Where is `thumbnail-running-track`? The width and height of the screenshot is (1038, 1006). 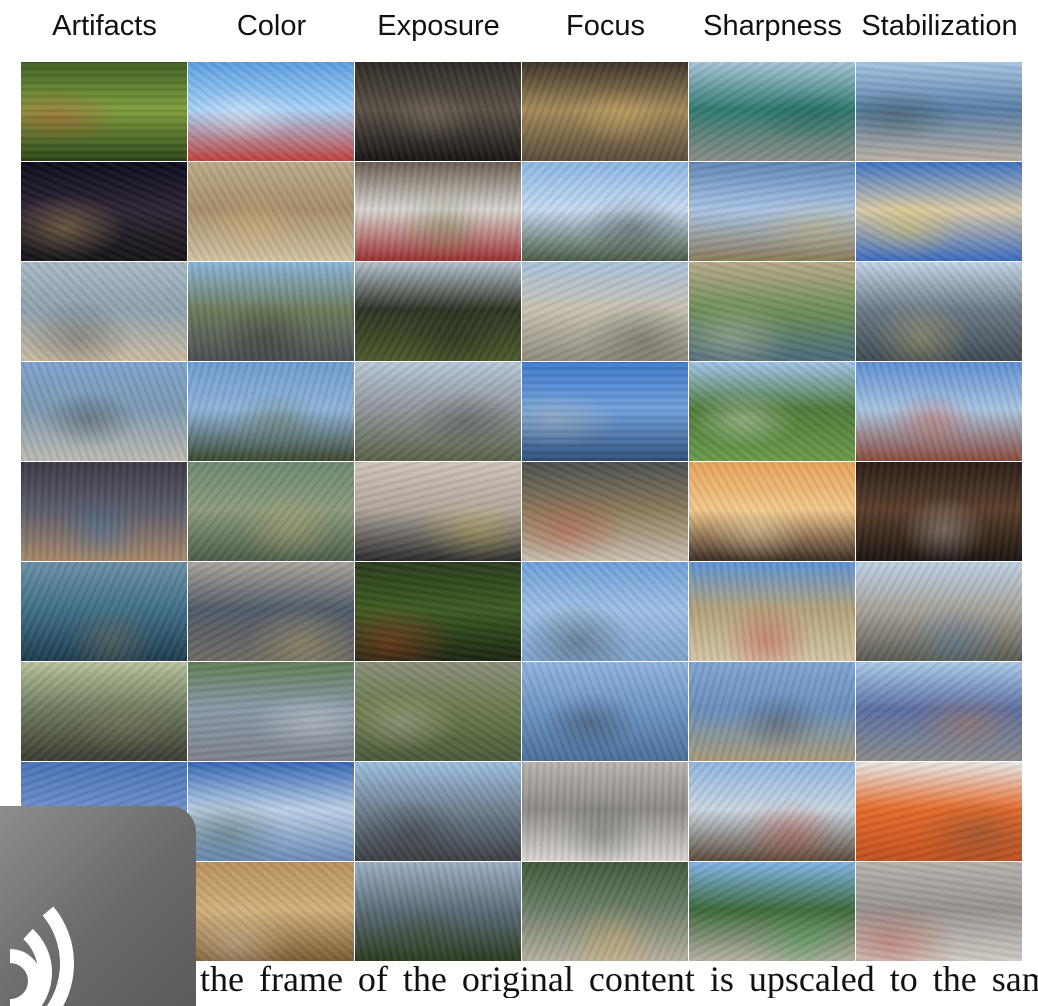
thumbnail-running-track is located at coordinates (271, 111).